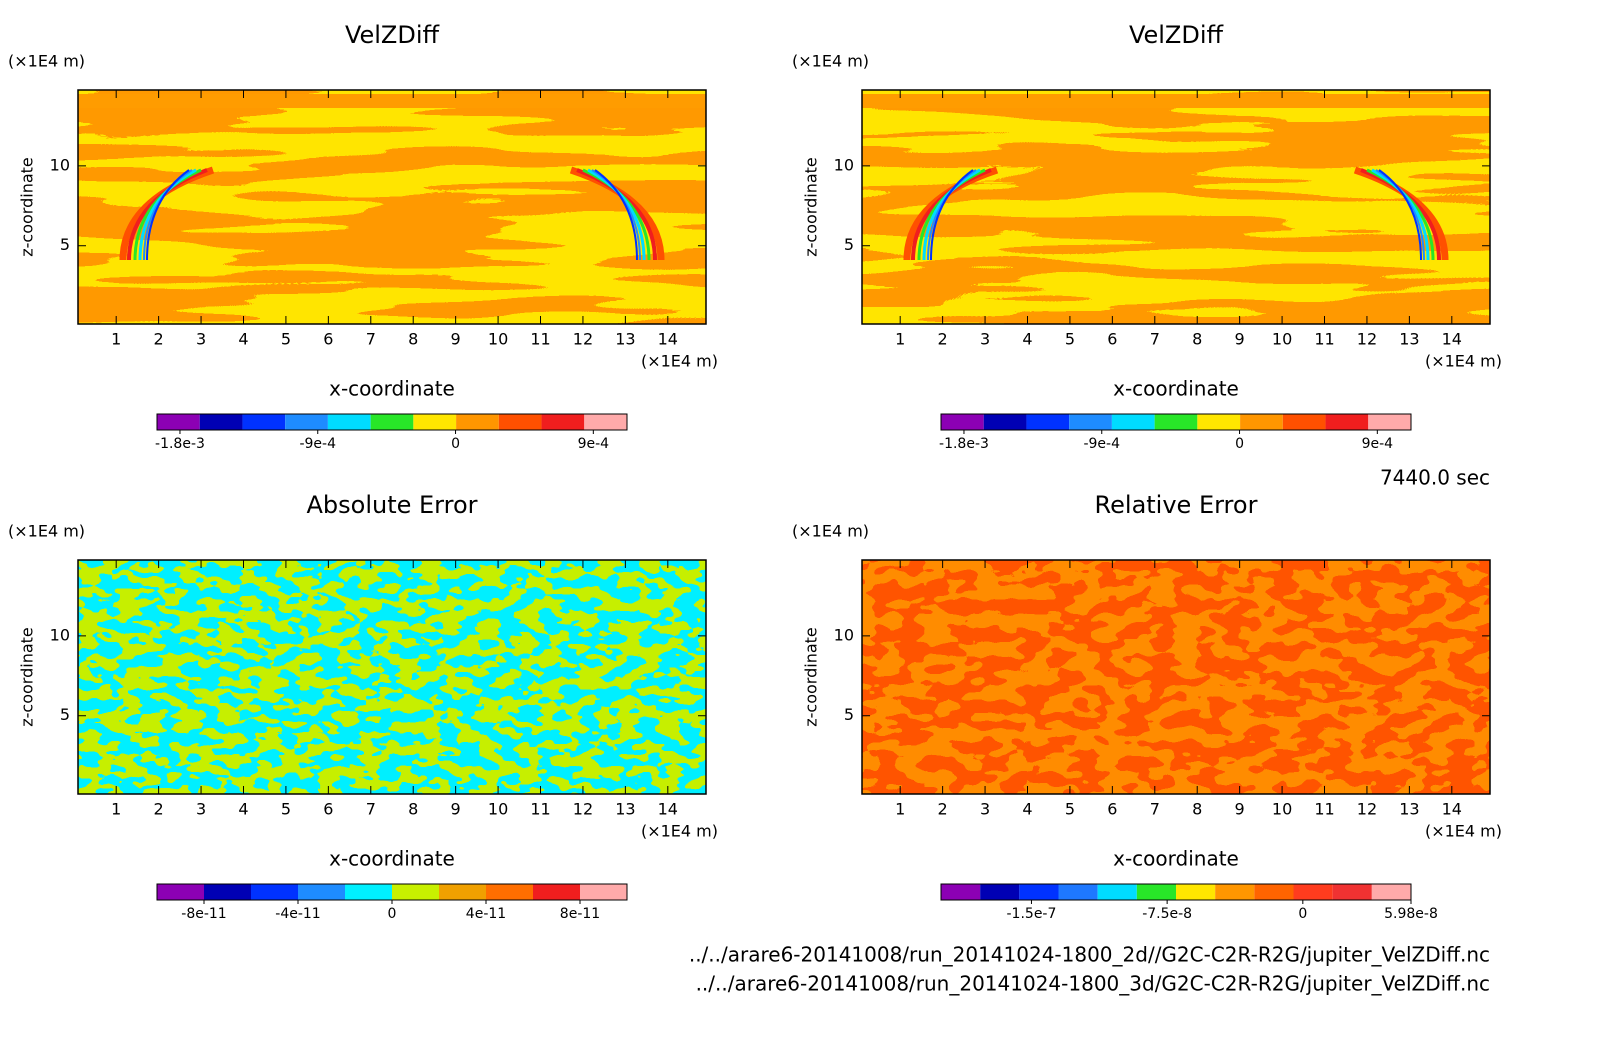 This screenshot has height=1054, width=1604. I want to click on x-unit: (×1E4 m), so click(679, 361).